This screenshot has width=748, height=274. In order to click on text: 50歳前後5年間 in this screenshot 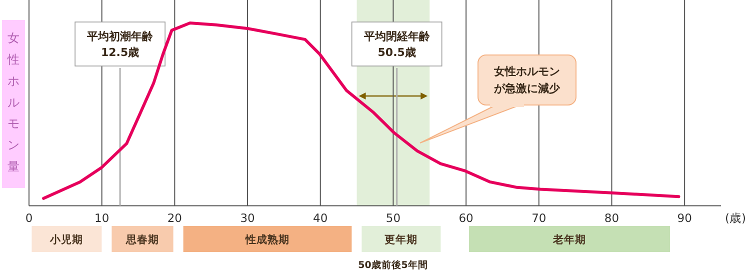, I will do `click(393, 265)`.